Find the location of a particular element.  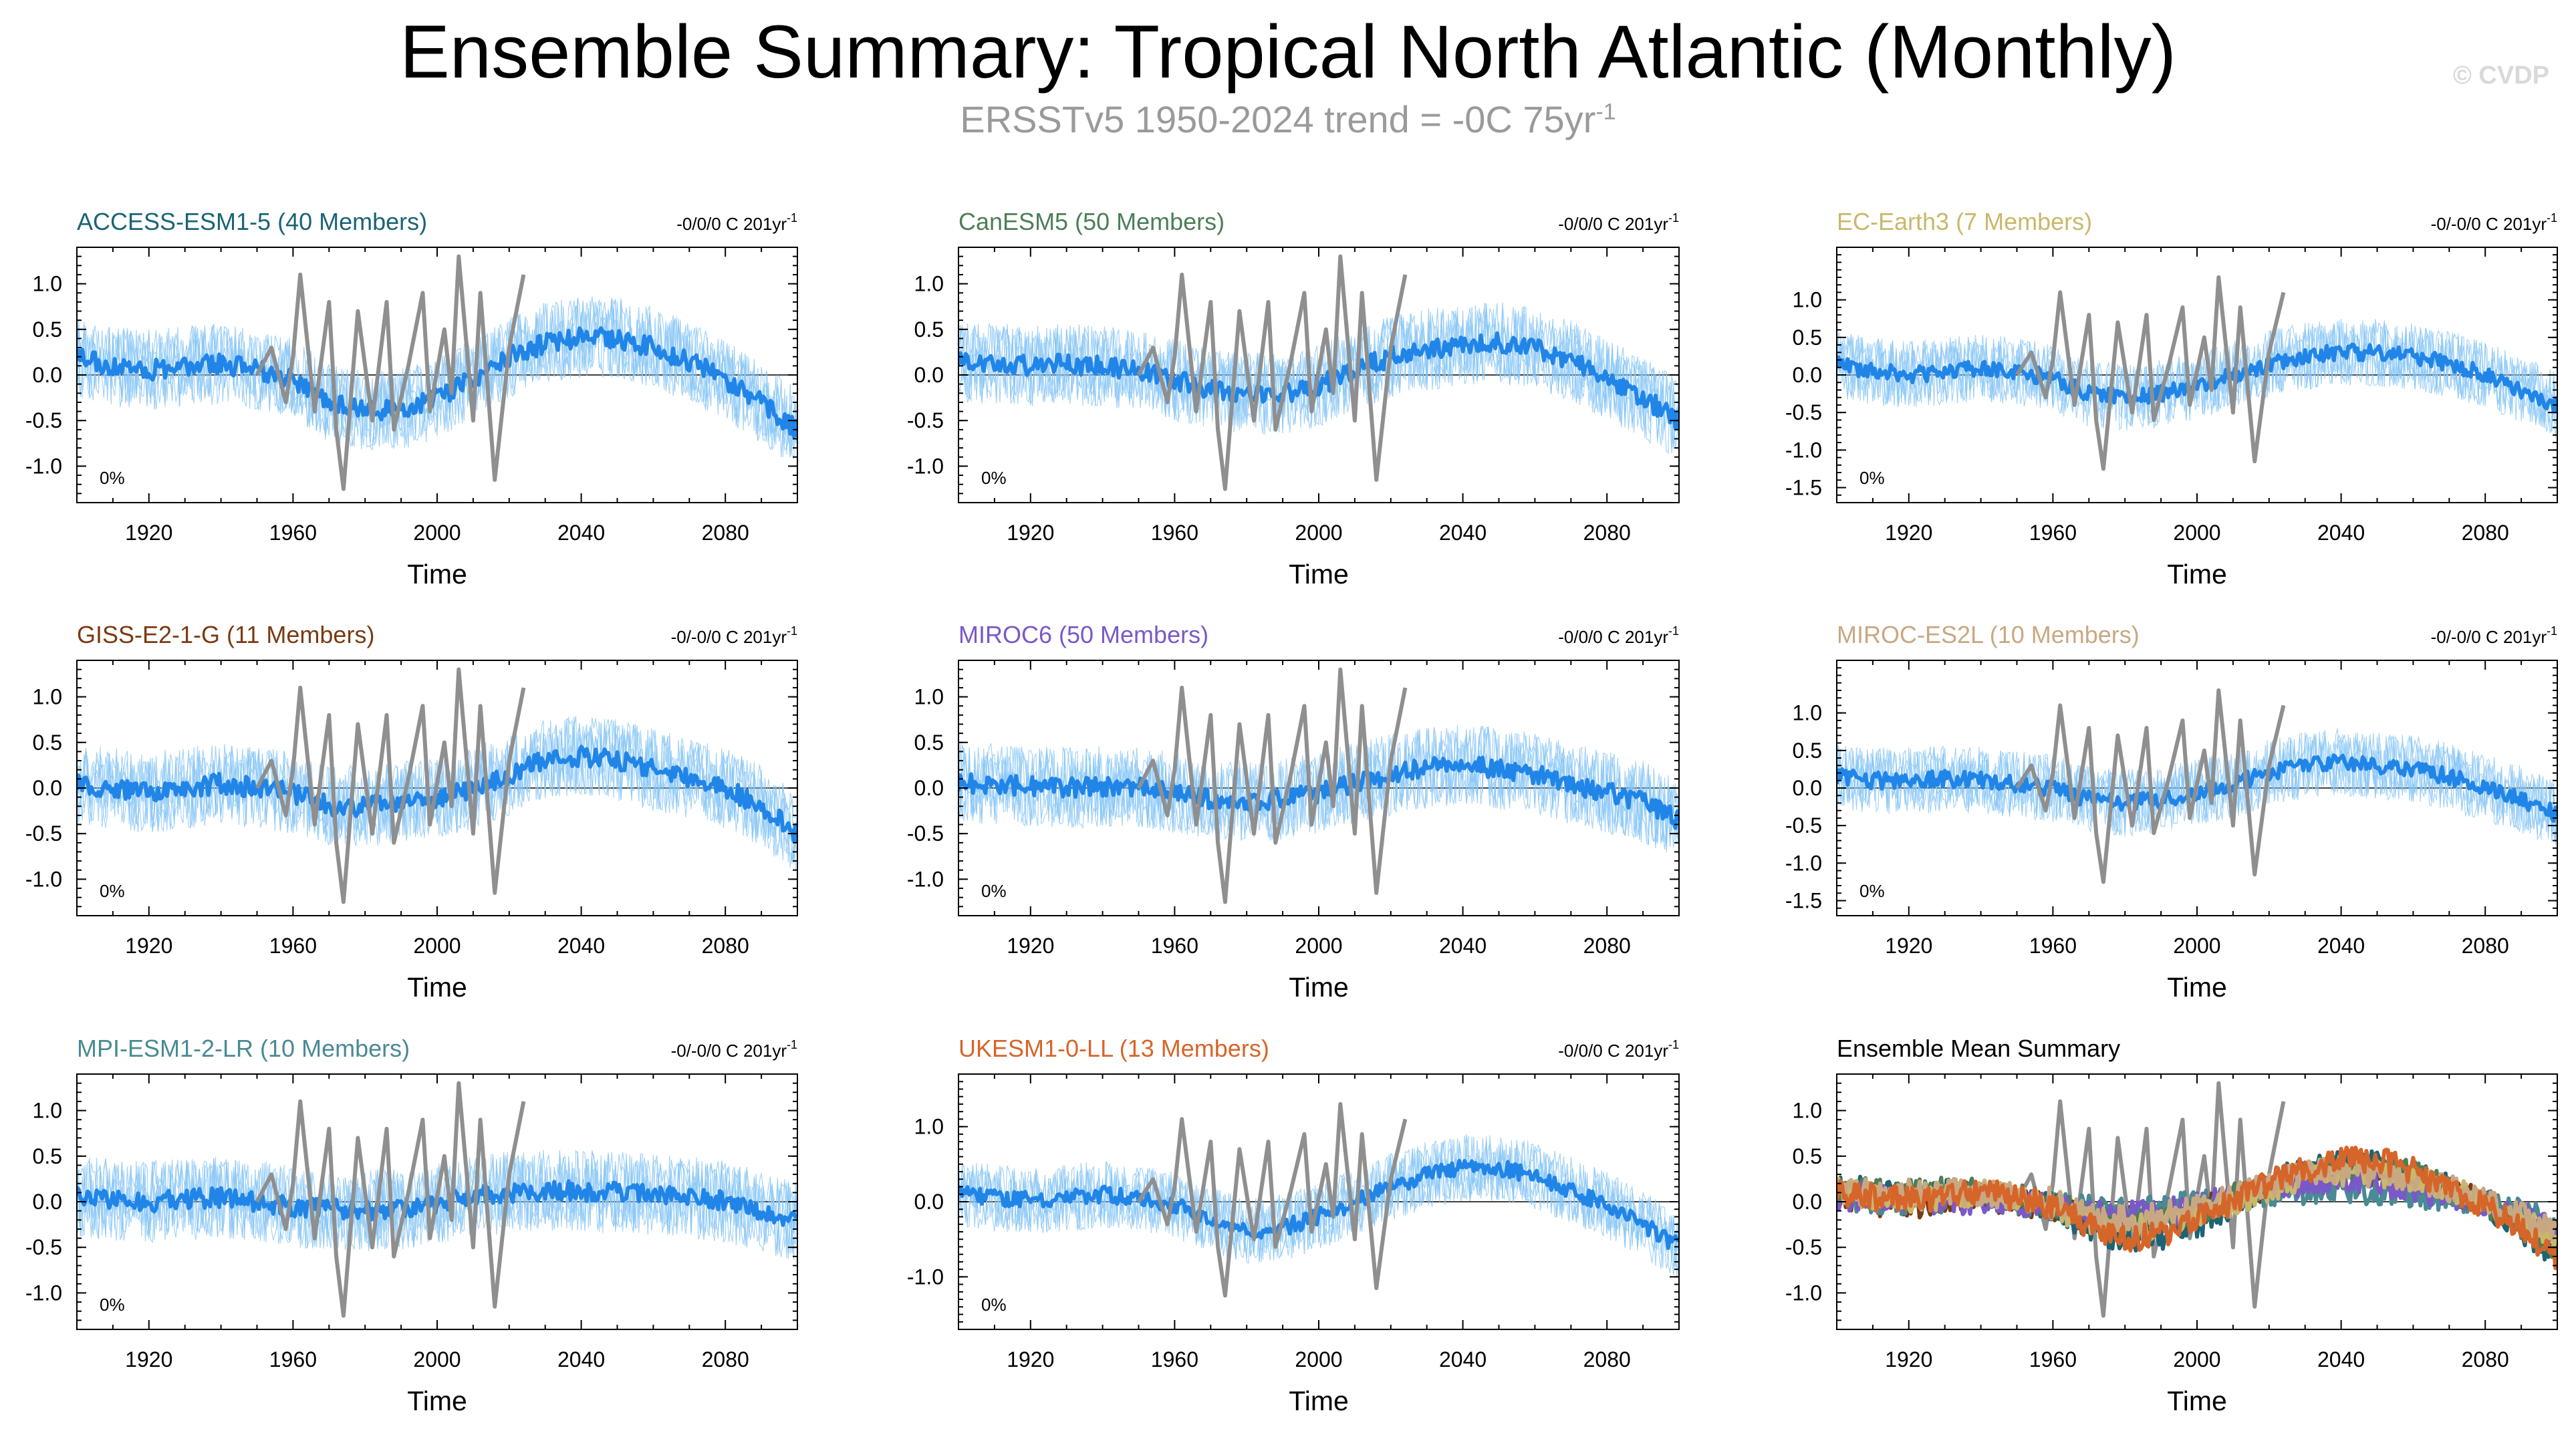

panel-title: MIROC6 (50 Members) is located at coordinates (1083, 634).